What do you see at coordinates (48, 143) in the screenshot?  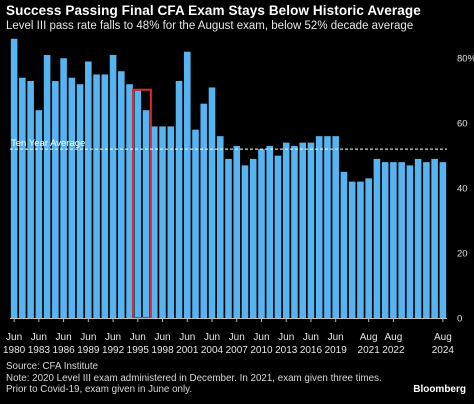 I see `average-line-label: Ten Year Average` at bounding box center [48, 143].